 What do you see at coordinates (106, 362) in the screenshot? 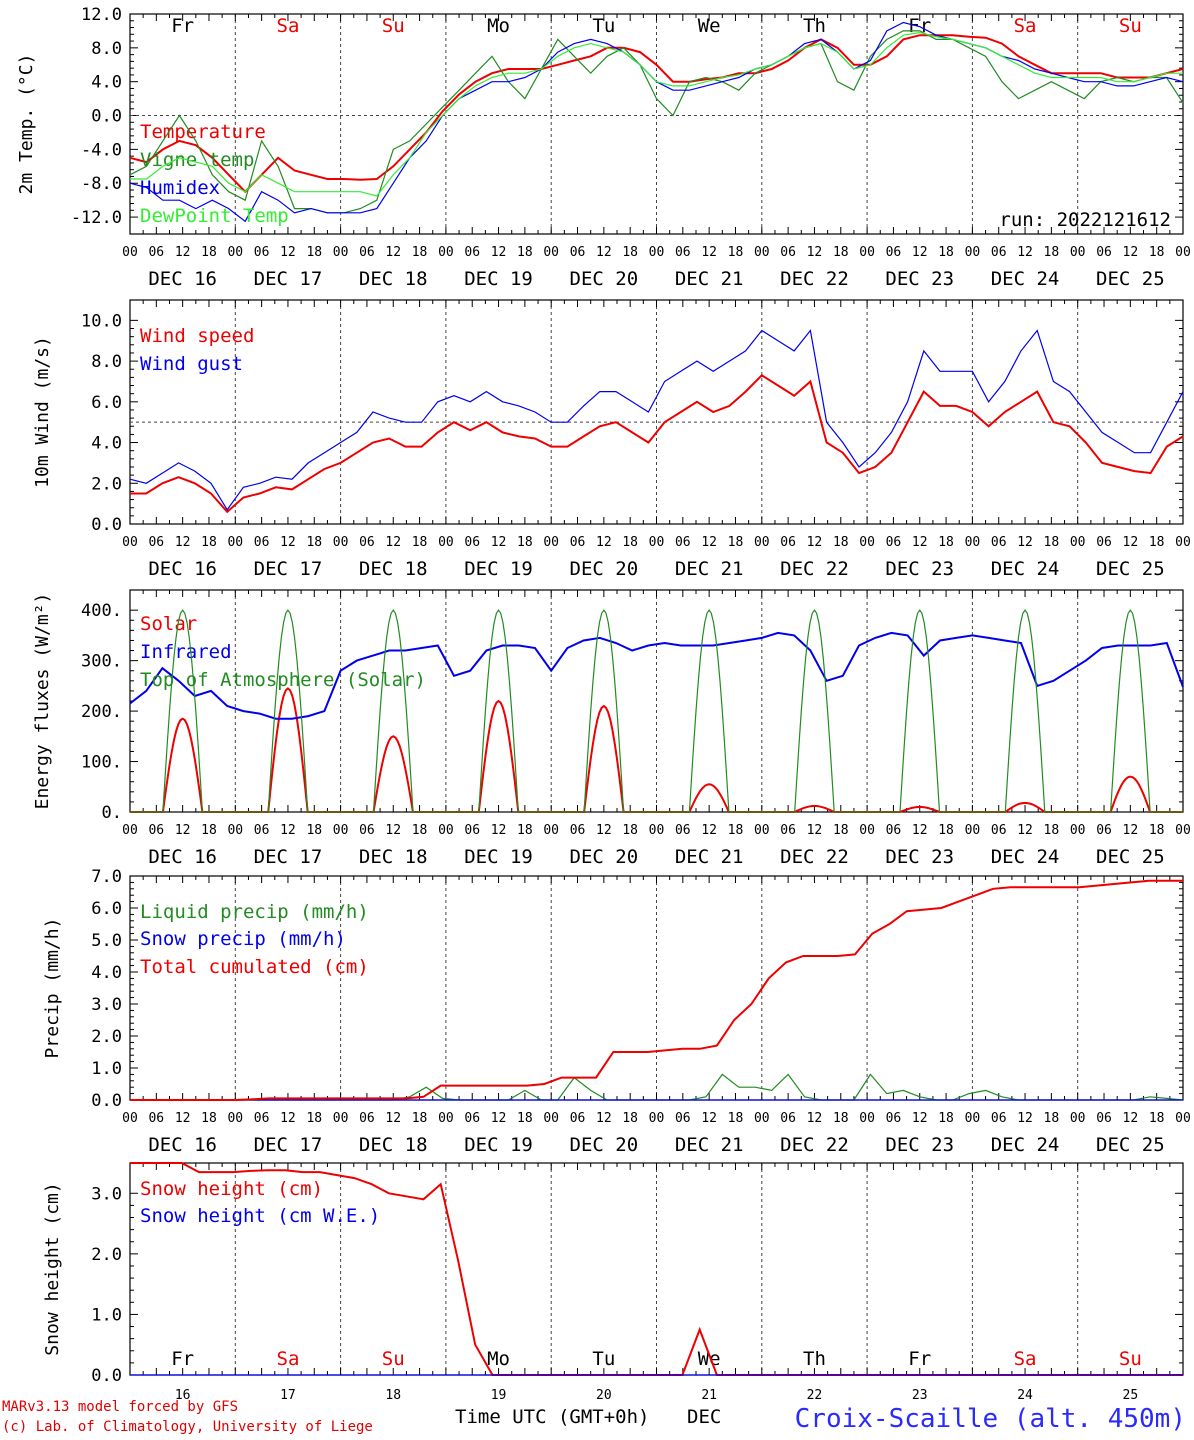
I see `y-tick-label: 8.0` at bounding box center [106, 362].